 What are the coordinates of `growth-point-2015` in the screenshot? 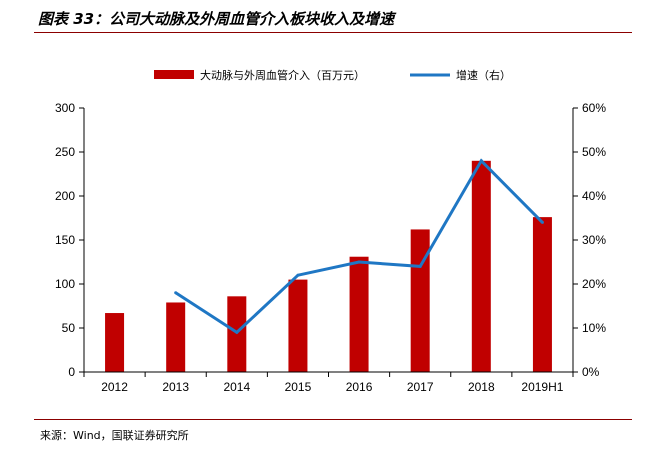 It's located at (298, 275).